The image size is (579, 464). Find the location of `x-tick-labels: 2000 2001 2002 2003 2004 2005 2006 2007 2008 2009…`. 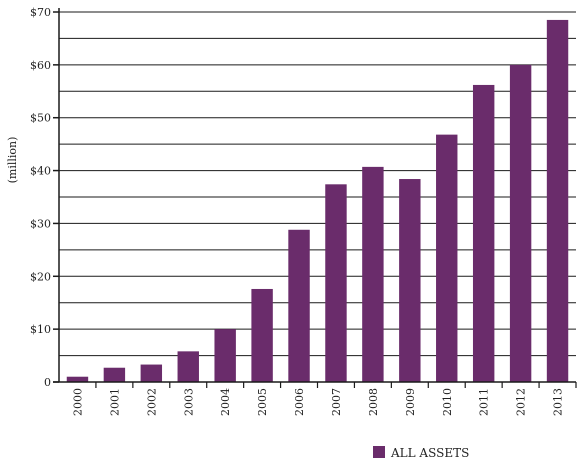

x-tick-labels: 2000 2001 2002 2003 2004 2005 2006 2007 2008 2009… is located at coordinates (317, 402).